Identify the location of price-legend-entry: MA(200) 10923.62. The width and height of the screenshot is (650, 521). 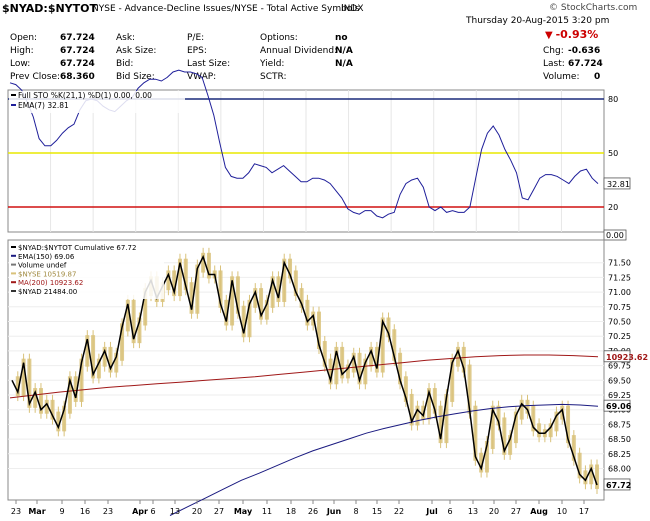
(50, 283).